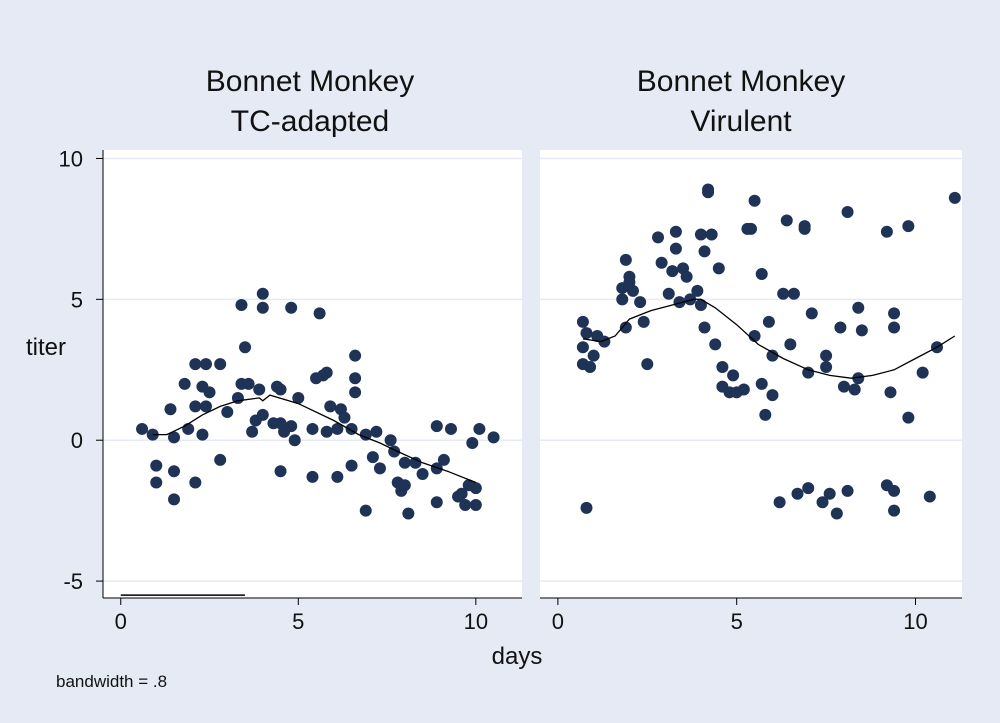  What do you see at coordinates (71, 158) in the screenshot?
I see `y-tick-label: 10` at bounding box center [71, 158].